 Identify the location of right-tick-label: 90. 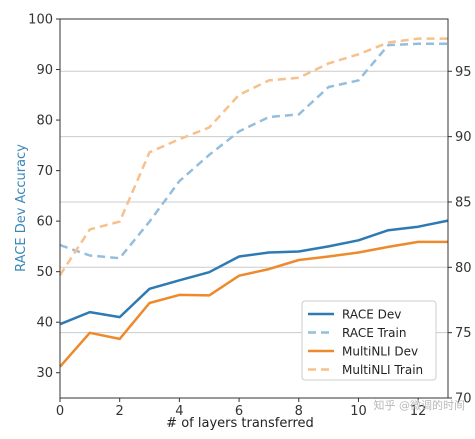
(463, 137).